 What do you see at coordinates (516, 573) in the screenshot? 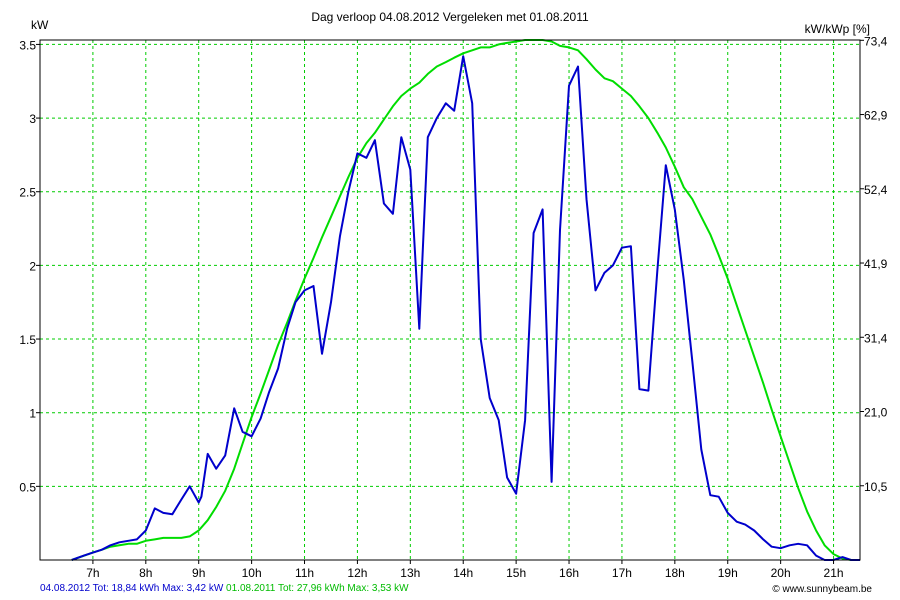
I see `x-tick-label: 15h` at bounding box center [516, 573].